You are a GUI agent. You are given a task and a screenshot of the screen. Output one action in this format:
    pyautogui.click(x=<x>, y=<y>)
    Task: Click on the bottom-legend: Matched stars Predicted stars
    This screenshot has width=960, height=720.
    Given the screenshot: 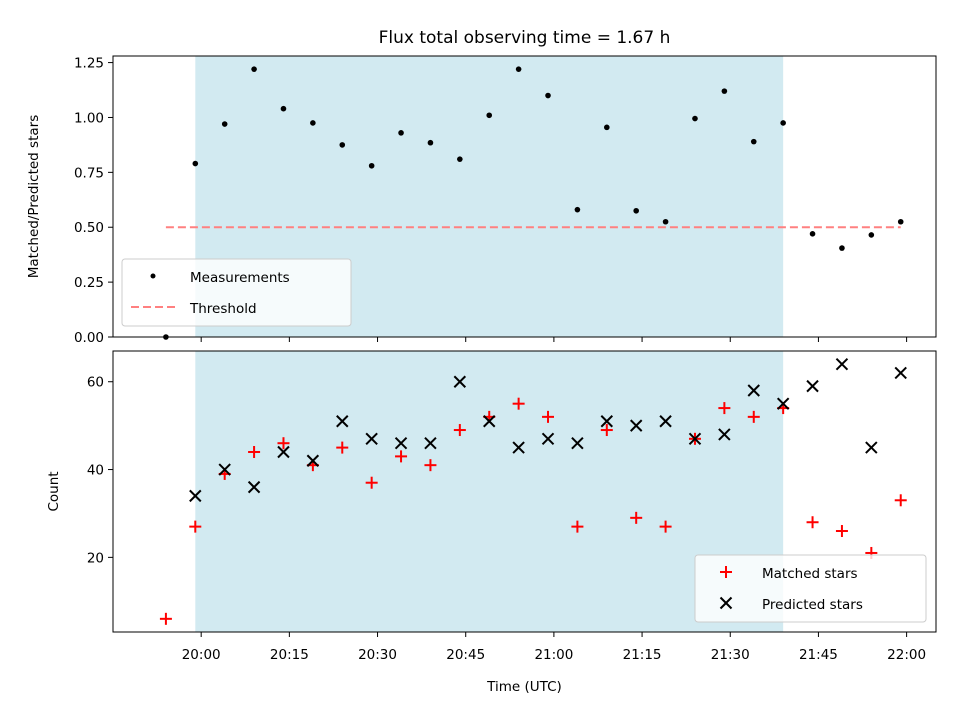 What is the action you would take?
    pyautogui.click(x=810, y=588)
    